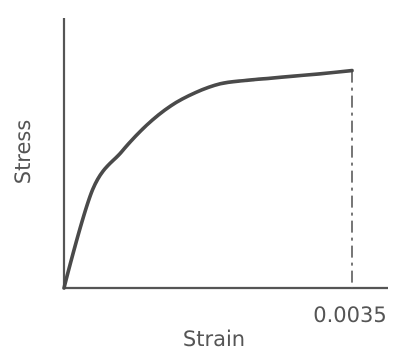 This screenshot has height=350, width=393. Describe the element at coordinates (214, 338) in the screenshot. I see `x-axis-label: Strain` at that location.